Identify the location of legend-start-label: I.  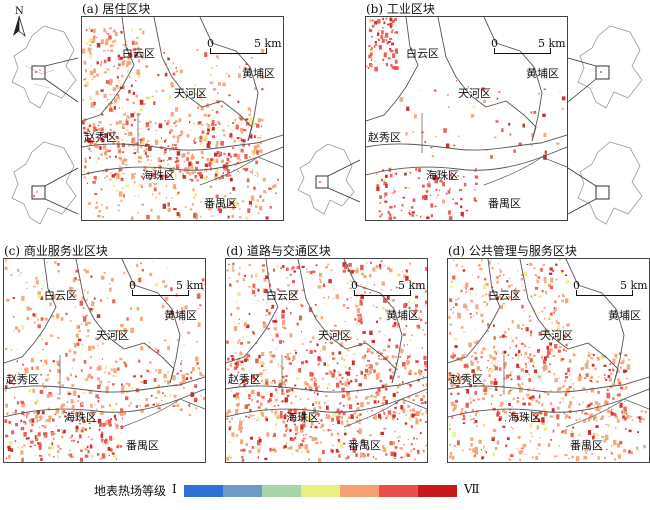
(174, 489).